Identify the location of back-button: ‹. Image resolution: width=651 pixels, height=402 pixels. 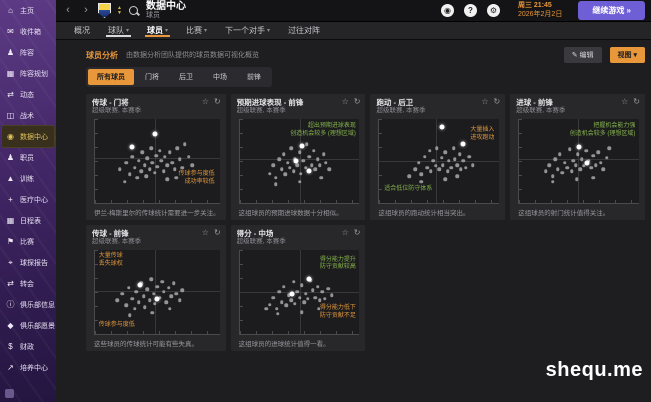
(68, 10).